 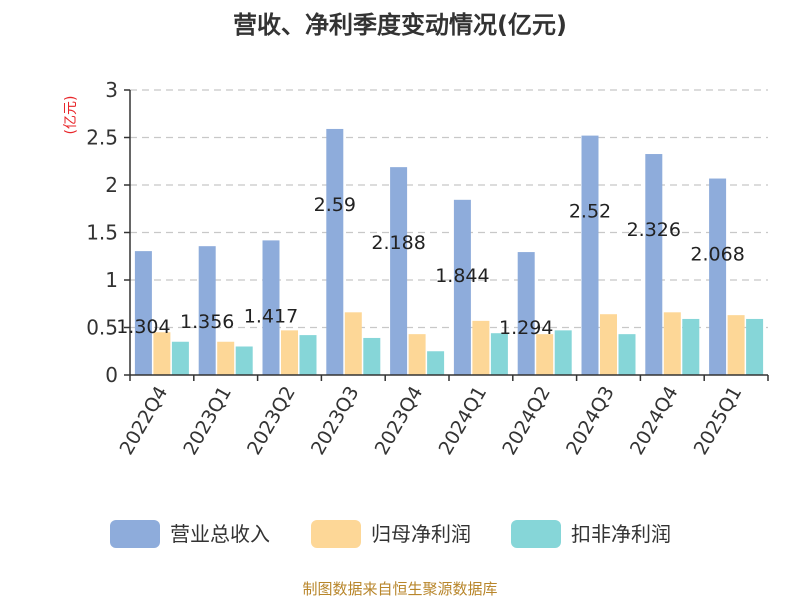 I want to click on legend-label: 归母净利润, so click(x=421, y=534).